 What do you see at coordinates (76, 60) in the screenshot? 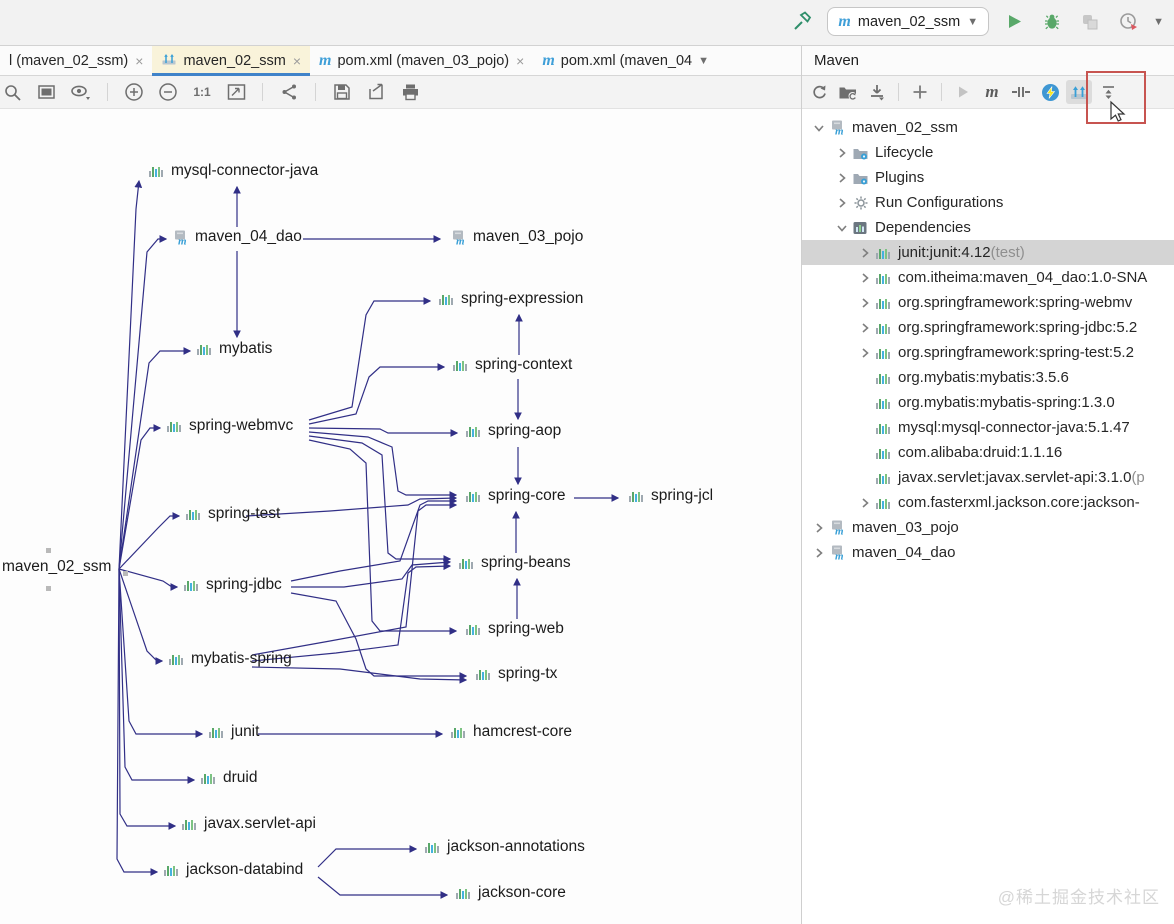
I see `editor-tab-l-maven_02_ssm-: l (maven_02_ssm) ×` at bounding box center [76, 60].